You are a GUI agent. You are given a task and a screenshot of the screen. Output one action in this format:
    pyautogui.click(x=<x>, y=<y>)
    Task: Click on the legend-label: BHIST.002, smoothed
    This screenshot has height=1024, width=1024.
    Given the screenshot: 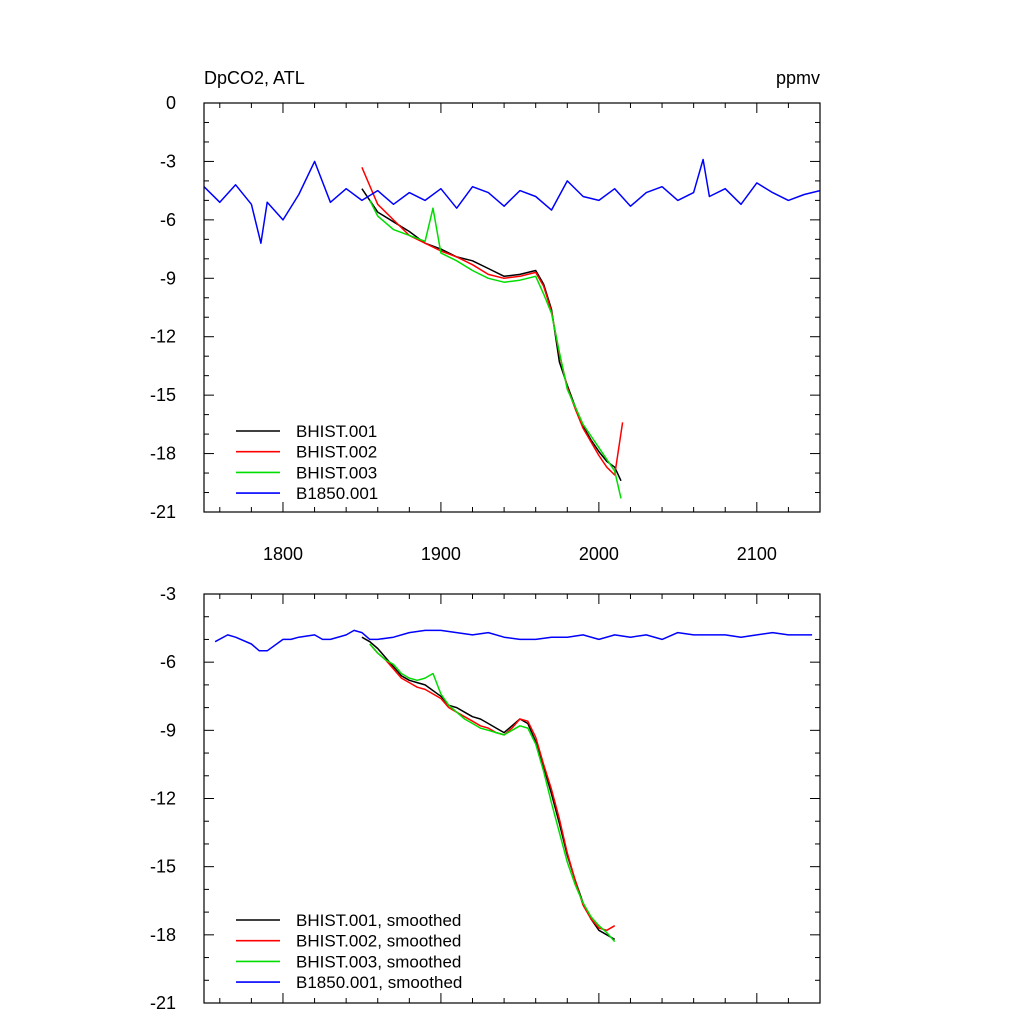 What is the action you would take?
    pyautogui.click(x=378, y=941)
    